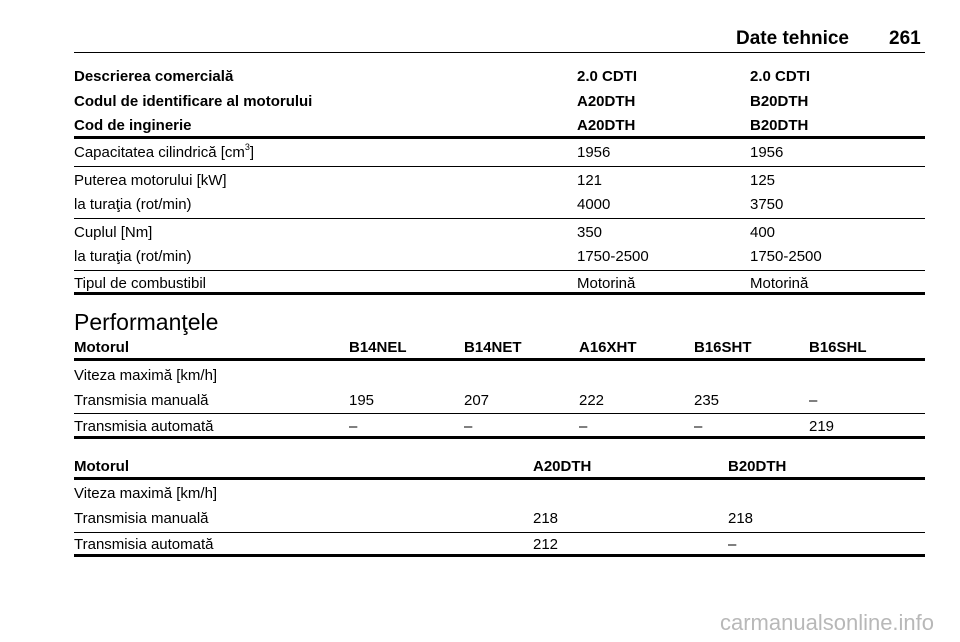 The image size is (960, 642). I want to click on table-row-label: Tipul de combustibil, so click(140, 283).